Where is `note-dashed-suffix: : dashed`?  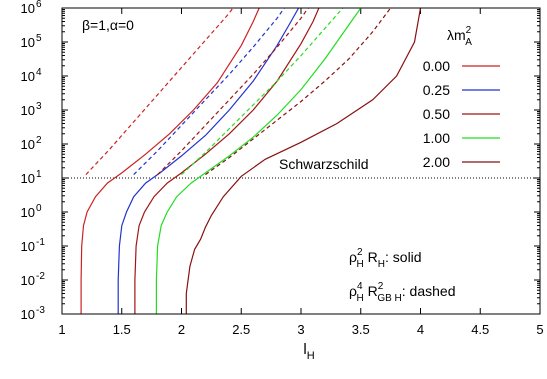 note-dashed-suffix: : dashed is located at coordinates (429, 291).